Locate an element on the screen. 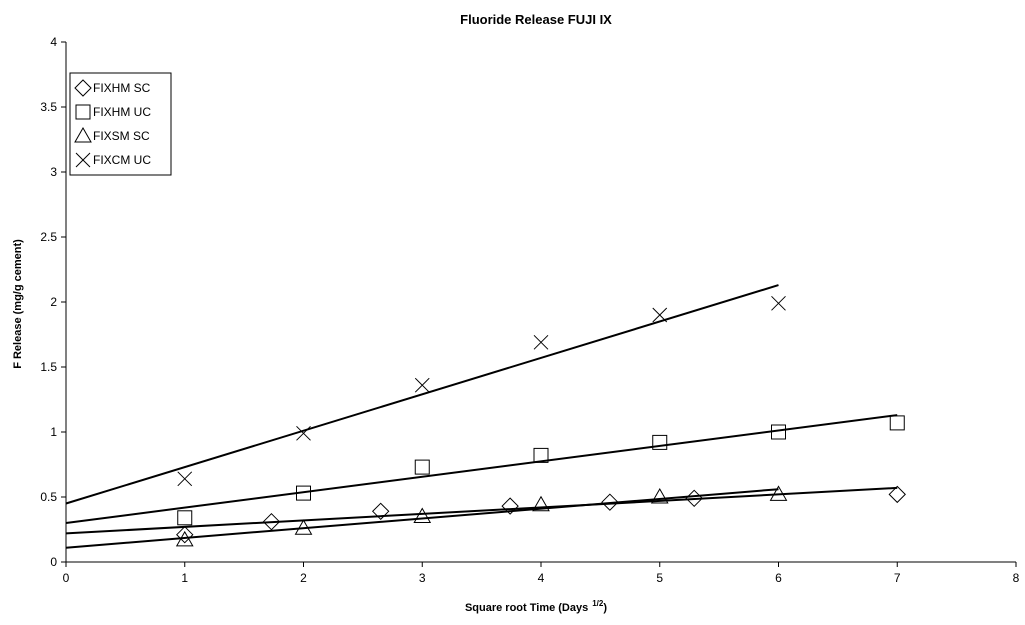 This screenshot has height=625, width=1025. x-tick-label: 3 is located at coordinates (422, 578).